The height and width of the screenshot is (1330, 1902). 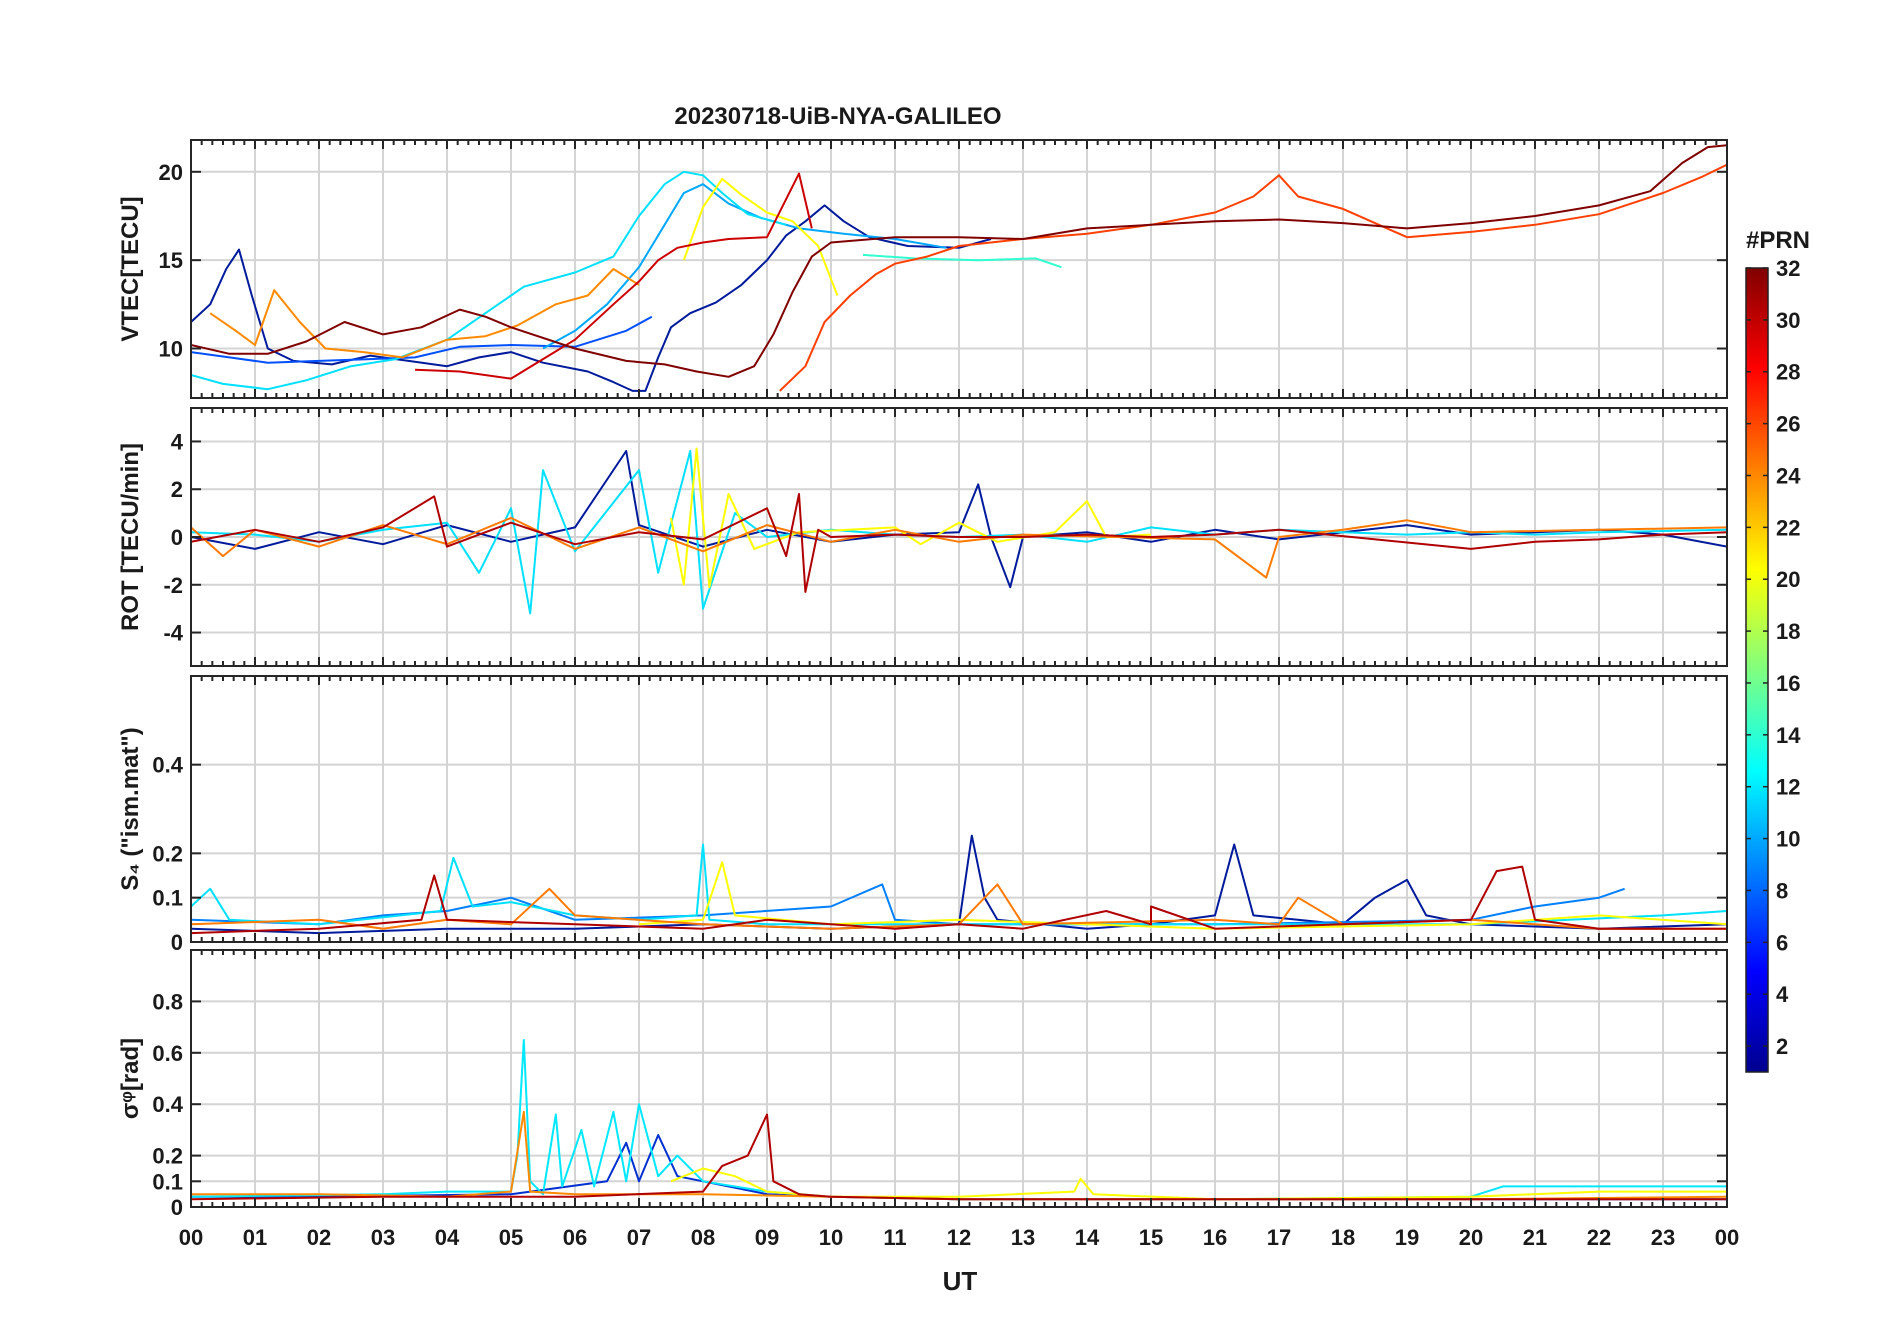 What do you see at coordinates (171, 260) in the screenshot?
I see `y-tick-label: 15` at bounding box center [171, 260].